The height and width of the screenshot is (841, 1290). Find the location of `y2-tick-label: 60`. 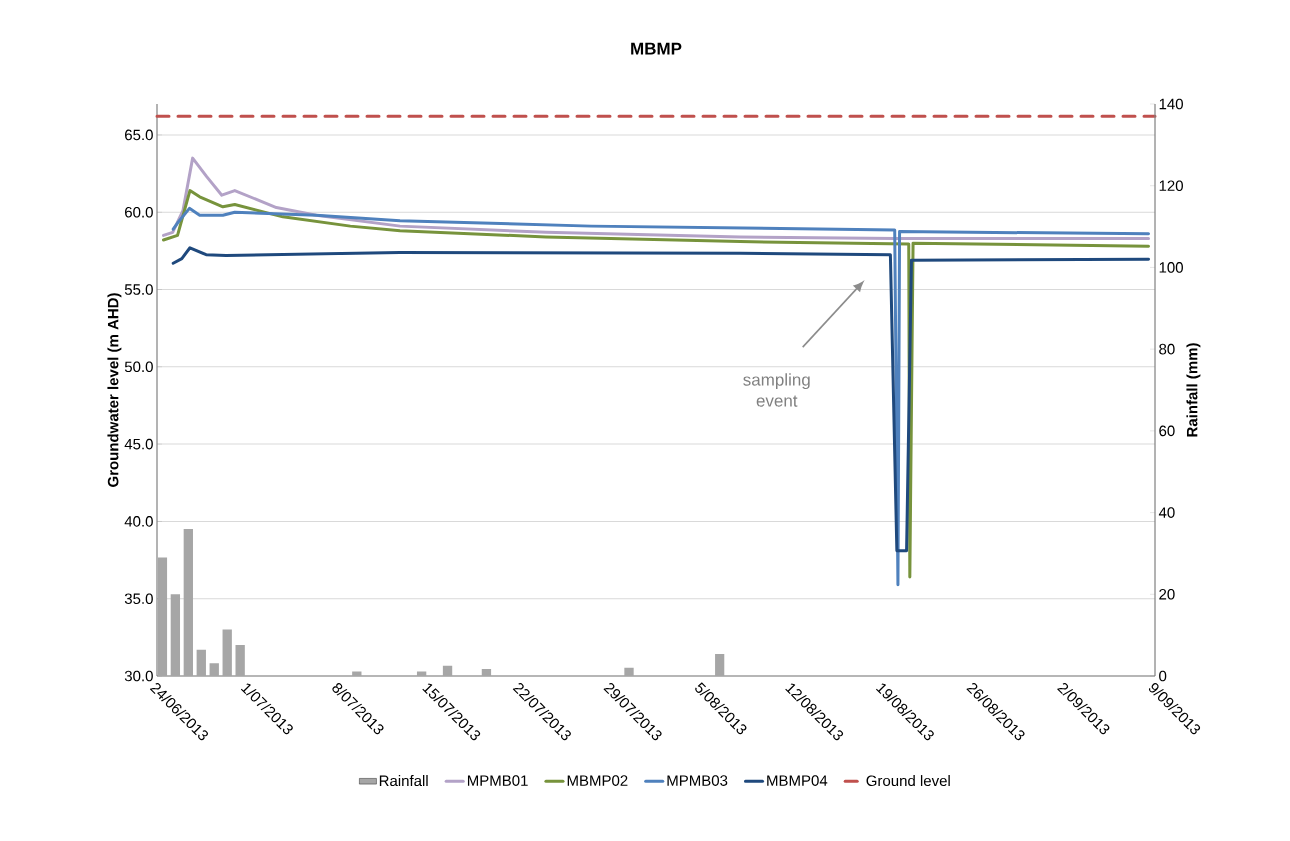

y2-tick-label: 60 is located at coordinates (1167, 431).